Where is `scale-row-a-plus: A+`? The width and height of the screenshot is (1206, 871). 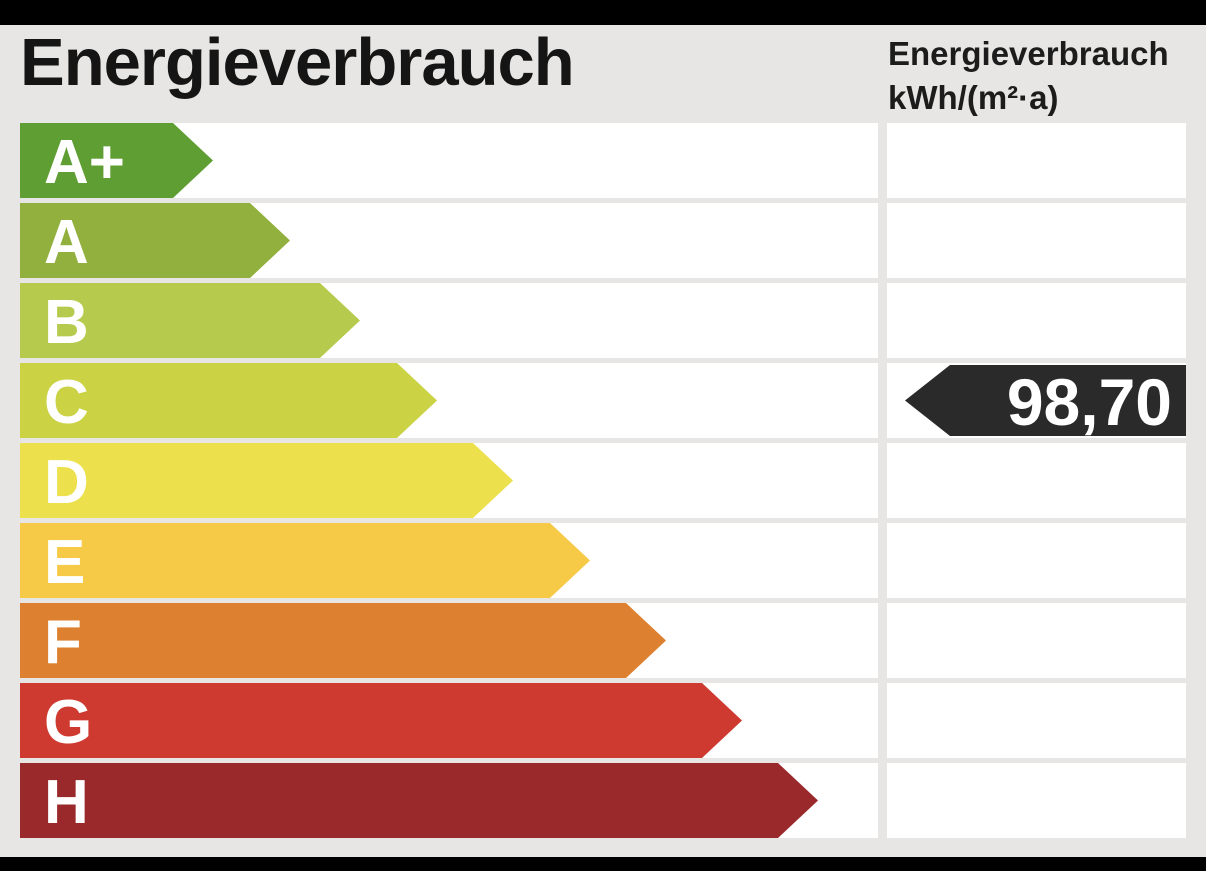 scale-row-a-plus: A+ is located at coordinates (603, 160).